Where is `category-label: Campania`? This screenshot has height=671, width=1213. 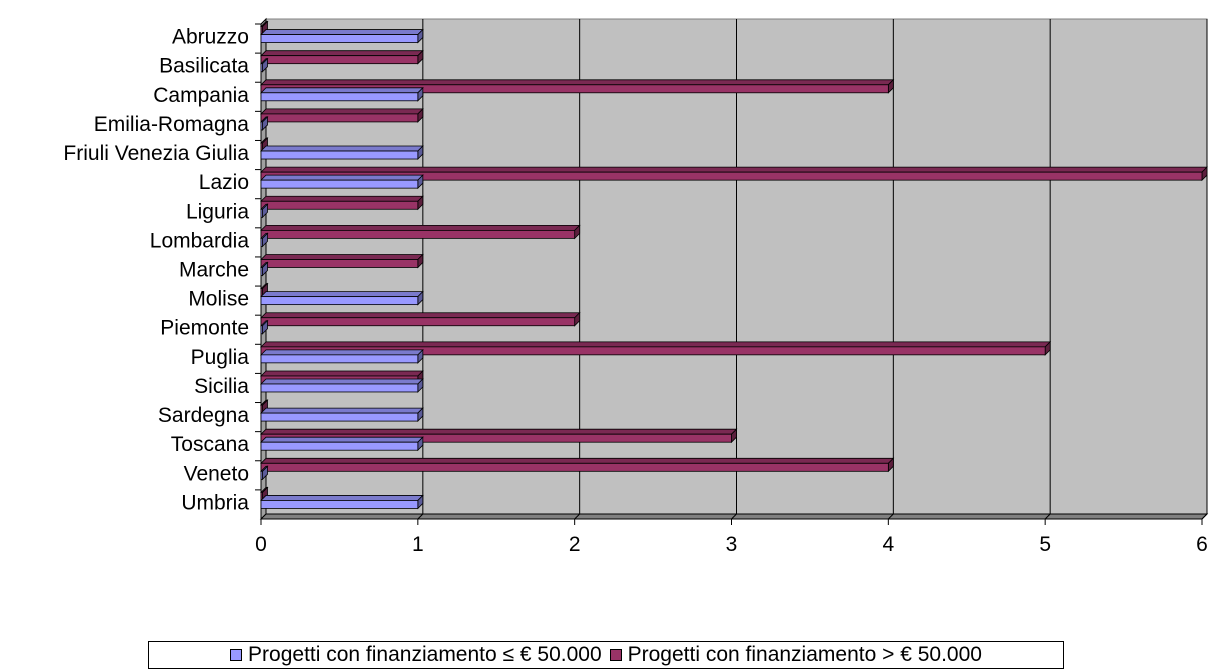
category-label: Campania is located at coordinates (201, 95).